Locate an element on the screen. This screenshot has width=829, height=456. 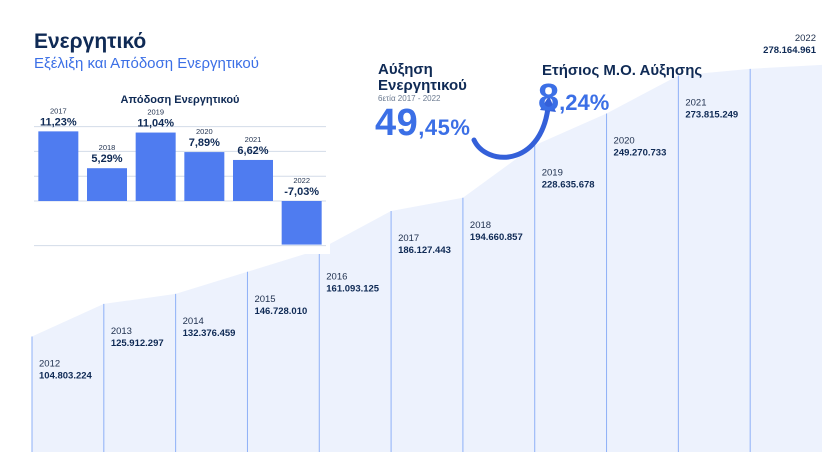
area-year-label: 2013 is located at coordinates (121, 331).